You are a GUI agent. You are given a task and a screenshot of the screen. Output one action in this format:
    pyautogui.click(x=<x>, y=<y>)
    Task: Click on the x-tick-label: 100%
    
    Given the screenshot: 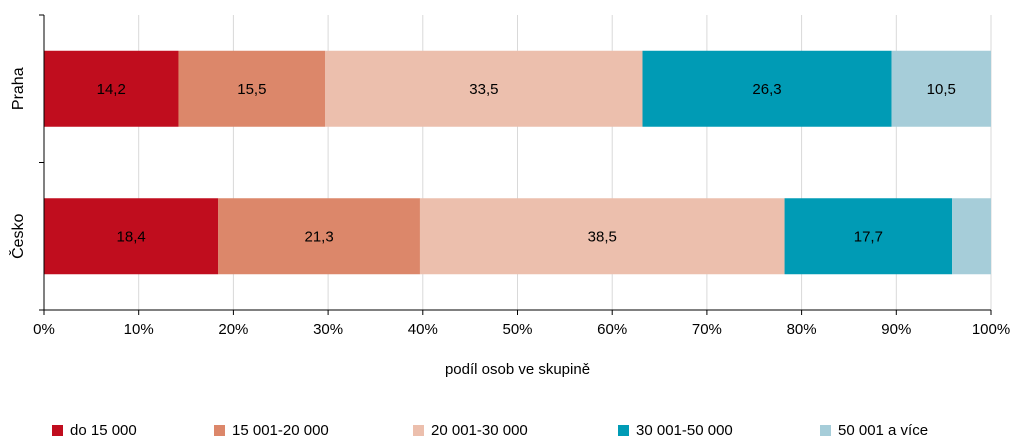 What is the action you would take?
    pyautogui.click(x=991, y=329)
    